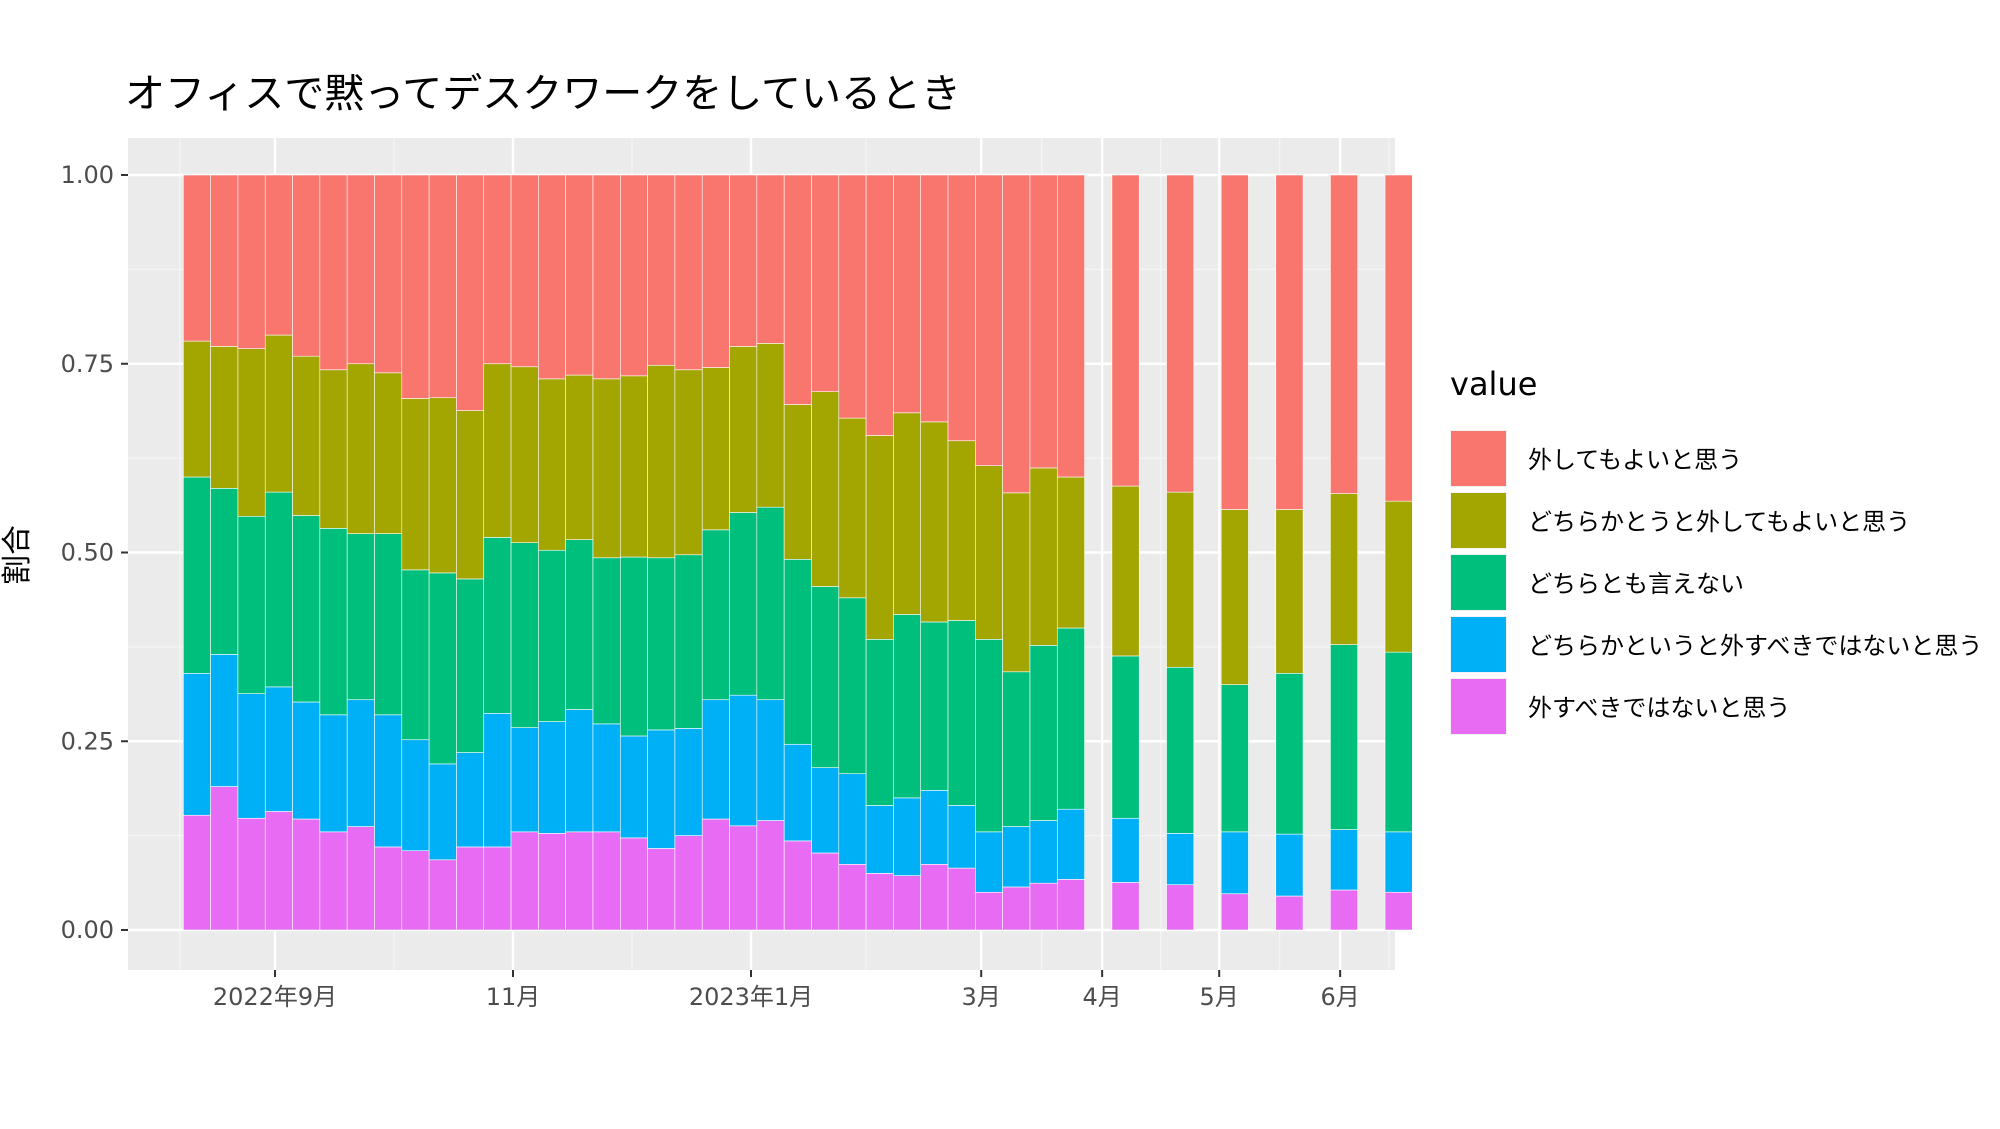 The height and width of the screenshot is (1129, 2000). Describe the element at coordinates (1755, 646) in the screenshot. I see `legend-label: どちらかというと外すべきではないと思う` at that location.